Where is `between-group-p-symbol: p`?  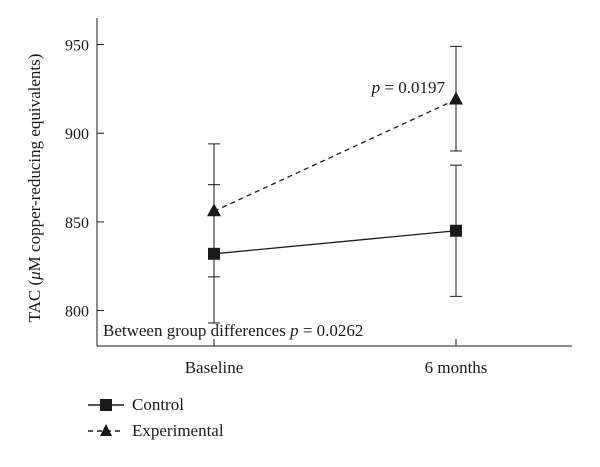
between-group-p-symbol: p is located at coordinates (294, 330).